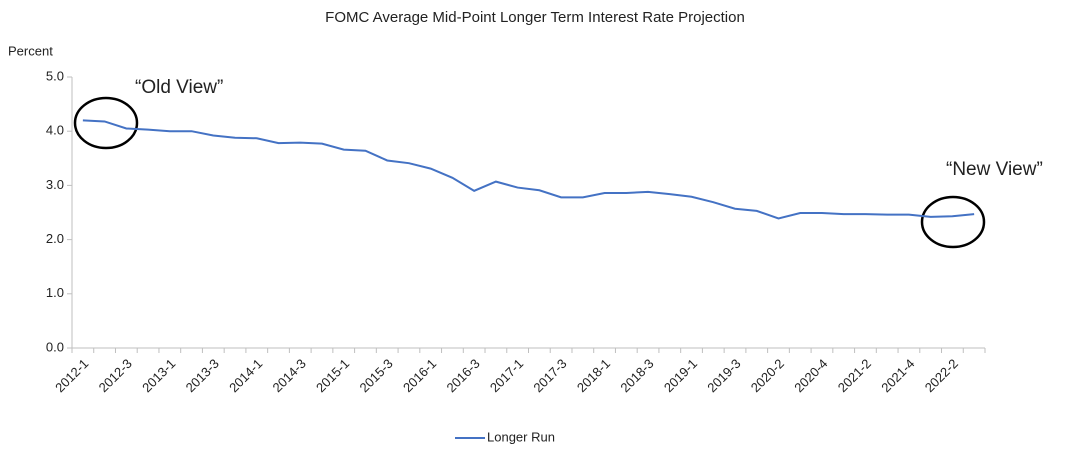 The height and width of the screenshot is (451, 1076). What do you see at coordinates (506, 375) in the screenshot?
I see `x-tick-label: 2017-1` at bounding box center [506, 375].